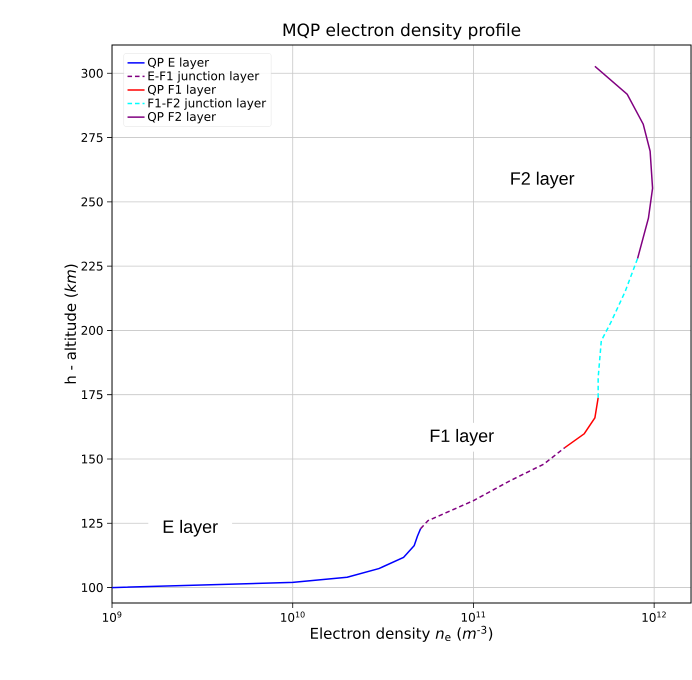 This screenshot has height=680, width=692. Describe the element at coordinates (207, 104) in the screenshot. I see `legend-label: F1-F2 junction layer` at that location.